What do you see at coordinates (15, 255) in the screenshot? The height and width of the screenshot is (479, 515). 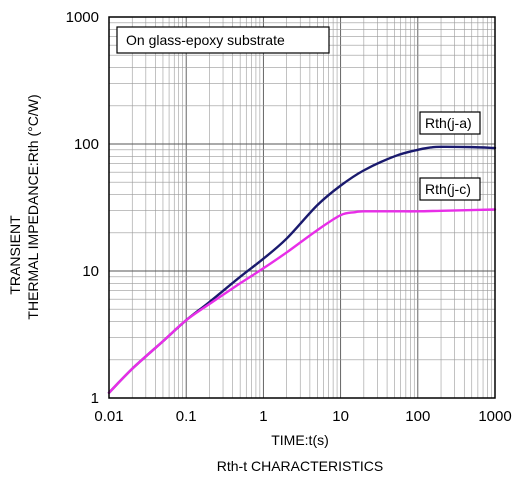 I see `y-axis-title-line1: TRANSIENT` at bounding box center [15, 255].